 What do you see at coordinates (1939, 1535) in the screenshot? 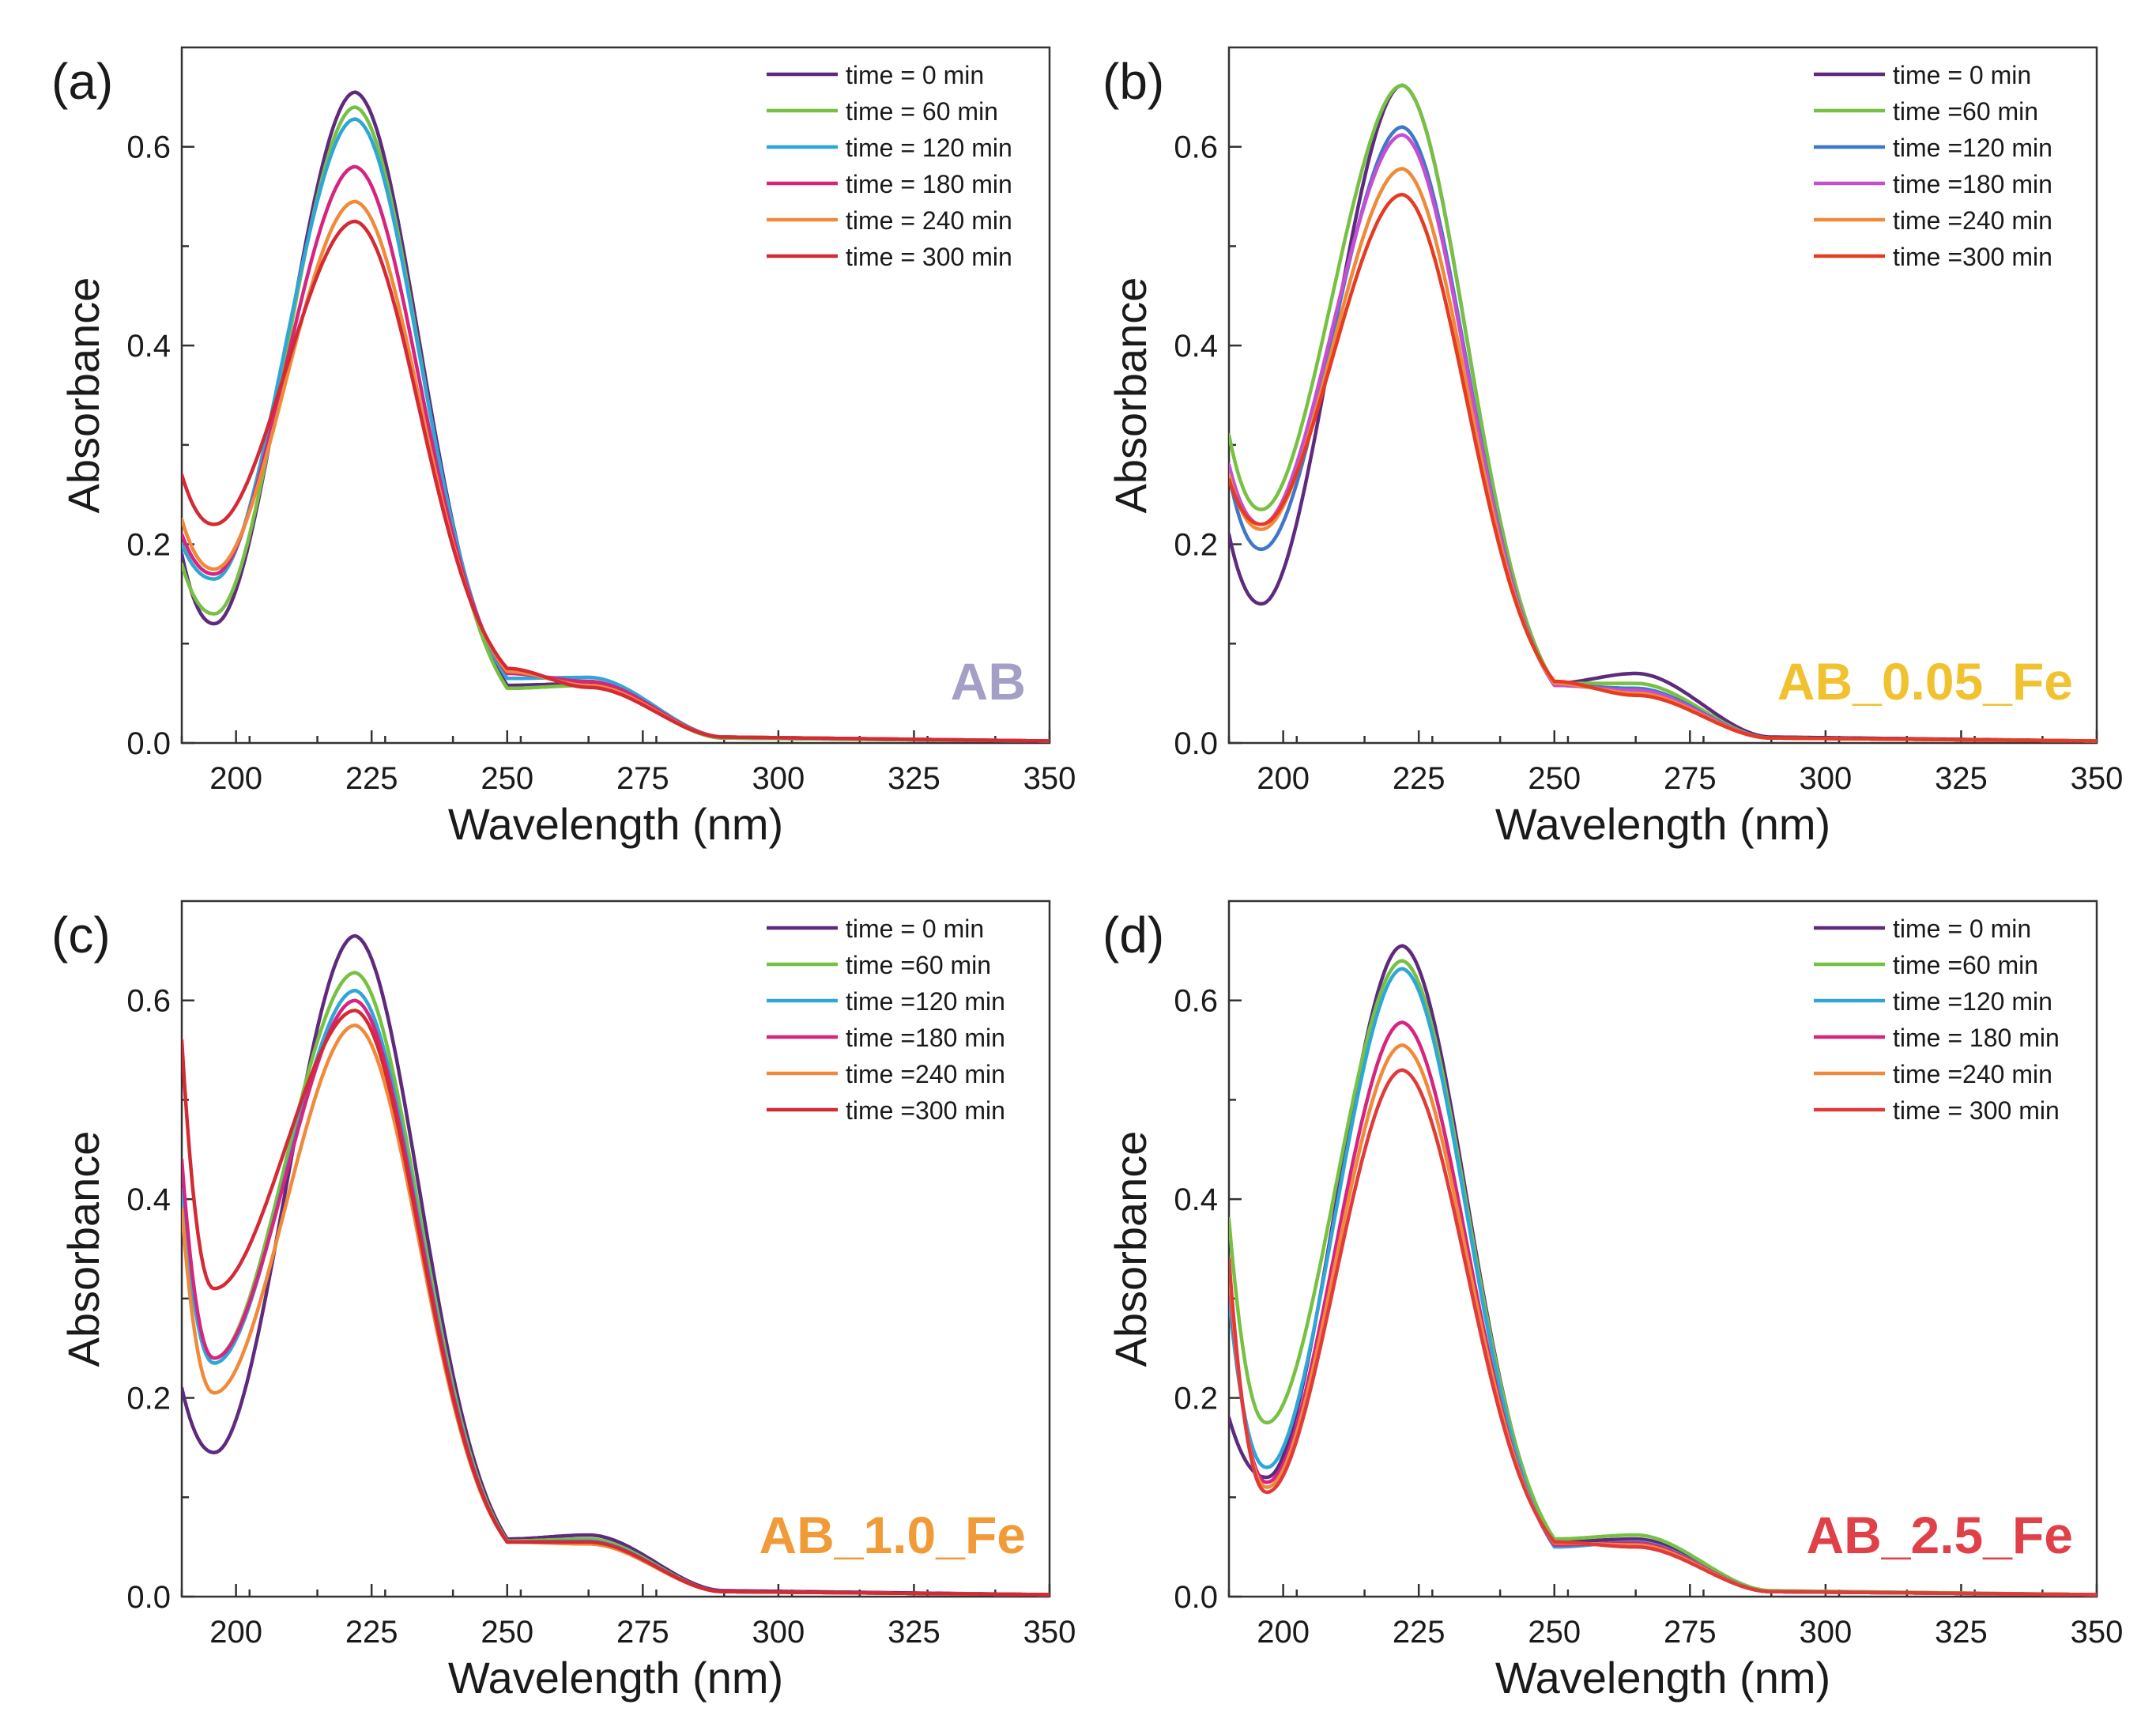
I see `sample-label: AB_2.5_Fe` at bounding box center [1939, 1535].